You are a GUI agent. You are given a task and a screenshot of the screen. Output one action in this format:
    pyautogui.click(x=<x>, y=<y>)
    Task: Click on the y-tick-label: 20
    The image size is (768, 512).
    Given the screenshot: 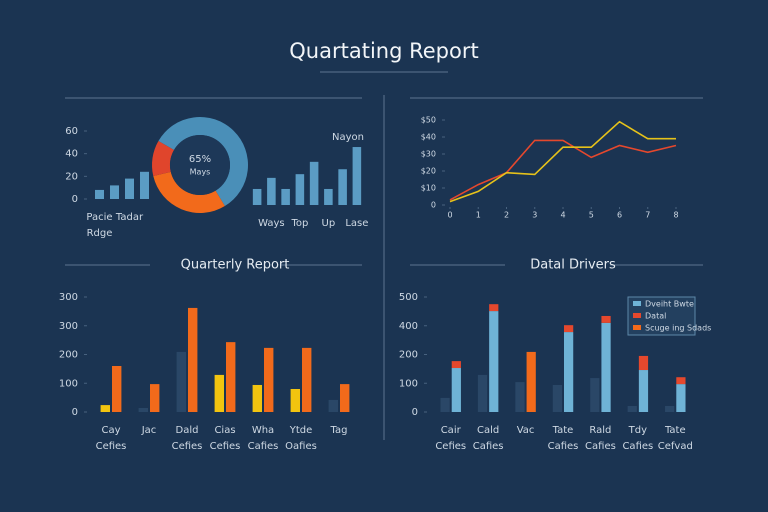 What is the action you would take?
    pyautogui.click(x=71, y=176)
    